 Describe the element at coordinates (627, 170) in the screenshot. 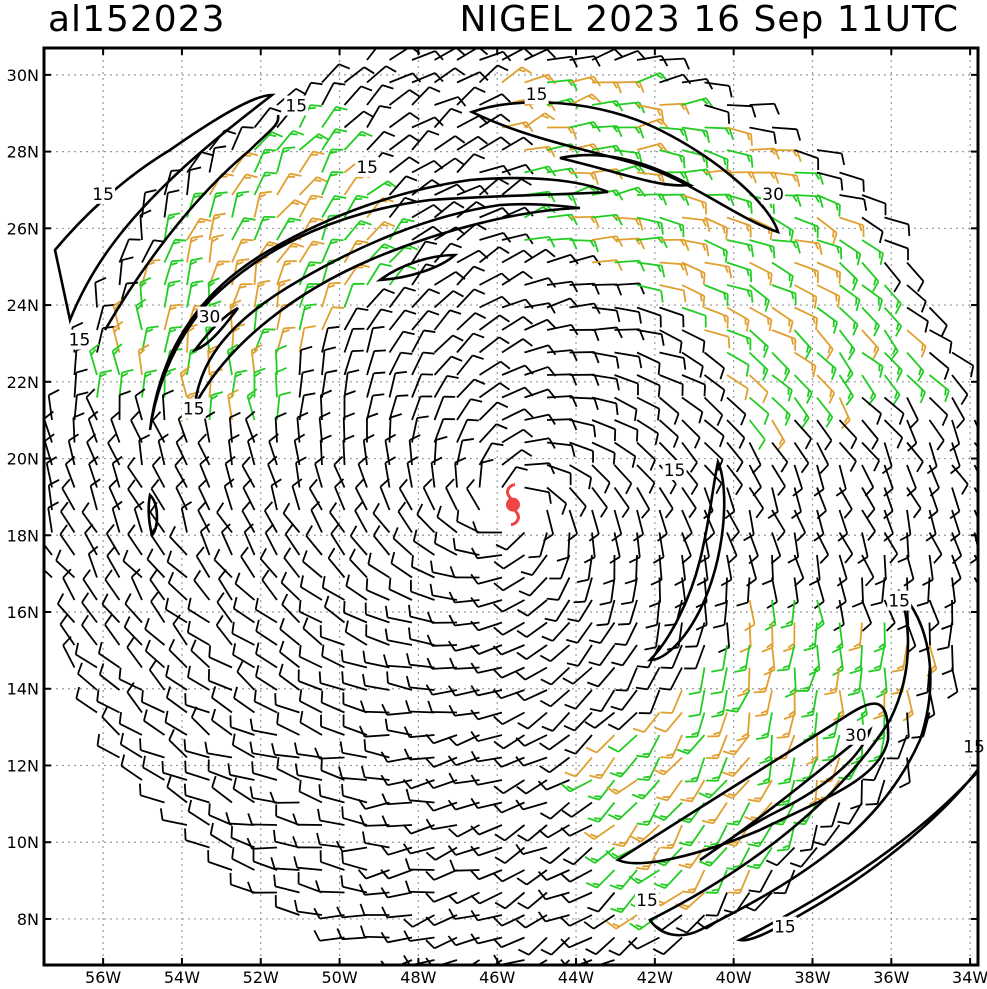

I see `wind-contour` at that location.